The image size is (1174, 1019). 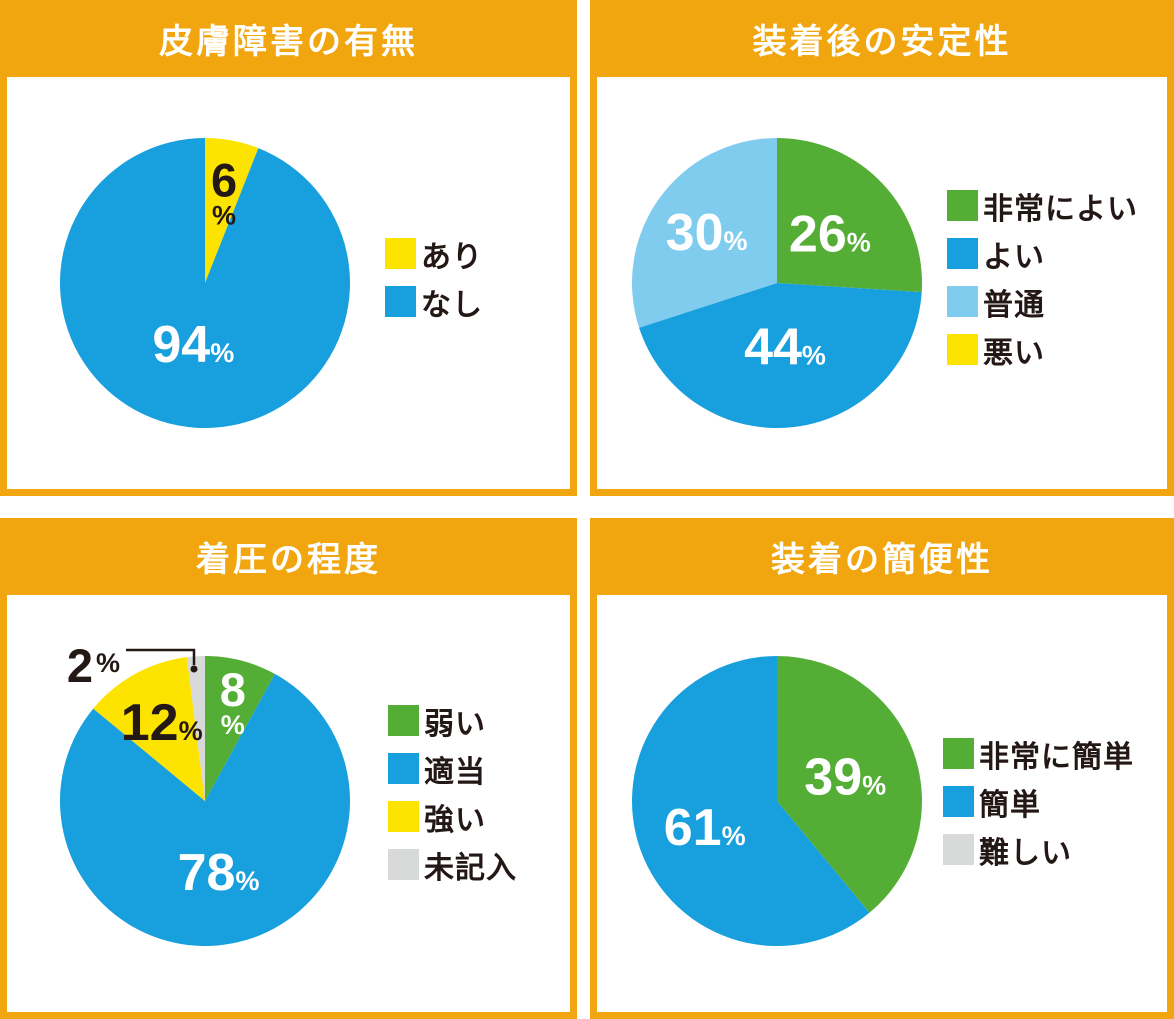 I want to click on callout-line, so click(x=161, y=656).